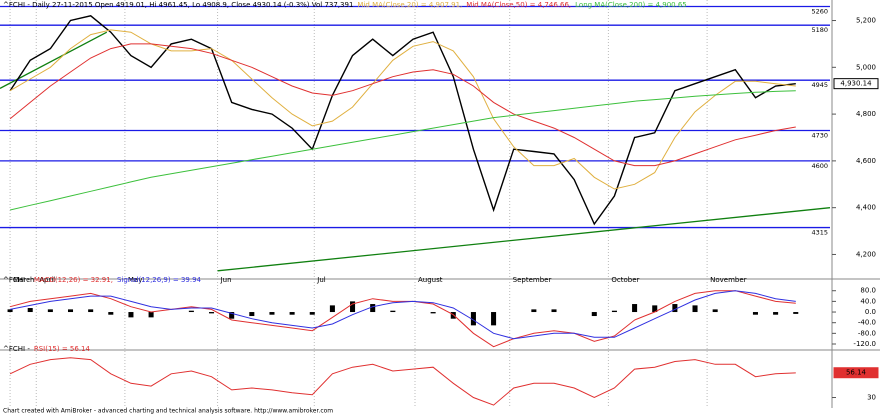 This screenshot has width=880, height=415. I want to click on y-tick-label: 0.0, so click(870, 312).